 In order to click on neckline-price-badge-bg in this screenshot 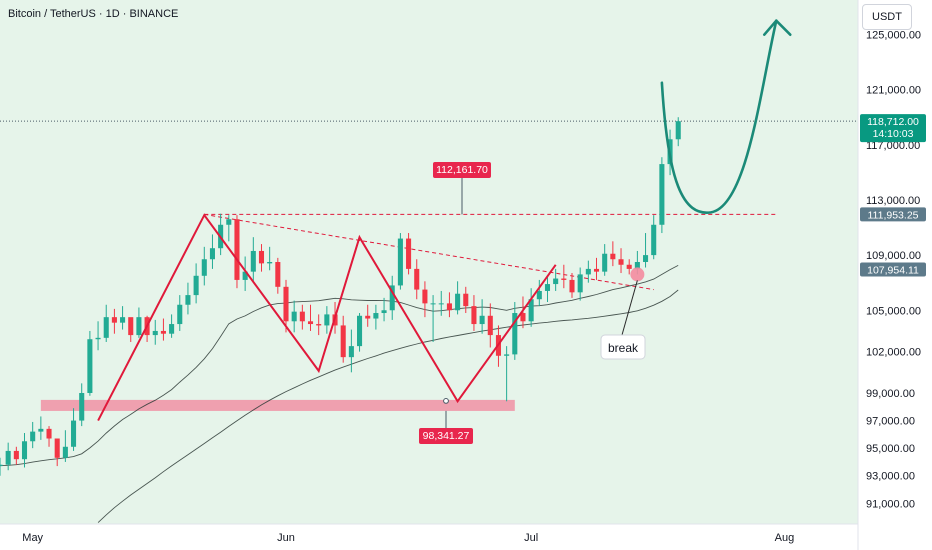, I will do `click(893, 214)`.